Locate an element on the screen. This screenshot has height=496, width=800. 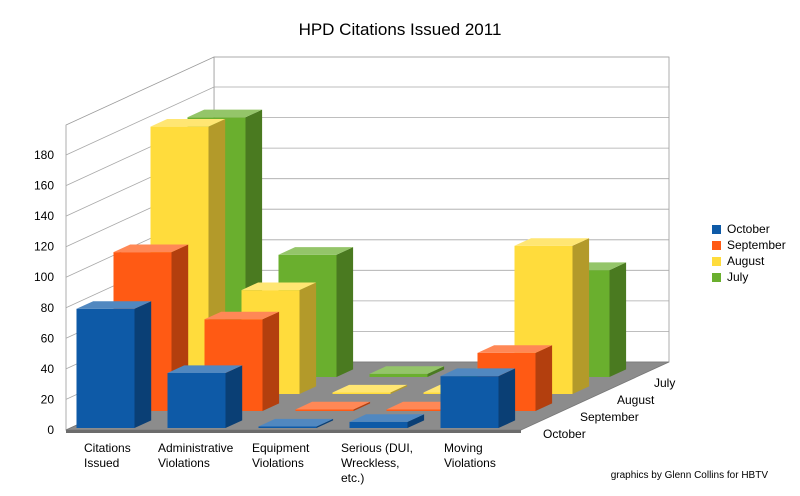
legend-item-july: July is located at coordinates (749, 277).